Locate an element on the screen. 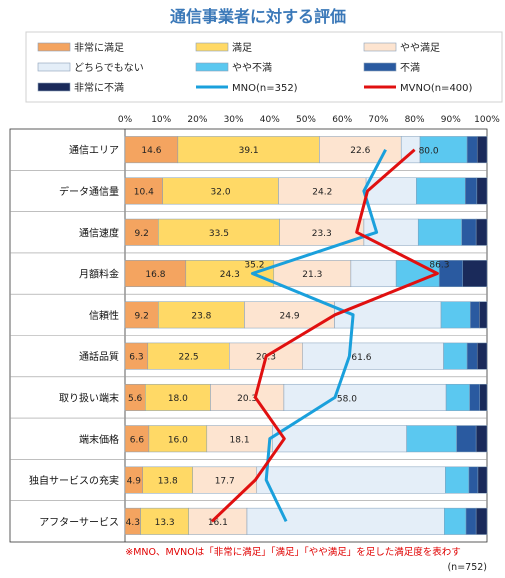  legend-label: やや満足 is located at coordinates (420, 48).